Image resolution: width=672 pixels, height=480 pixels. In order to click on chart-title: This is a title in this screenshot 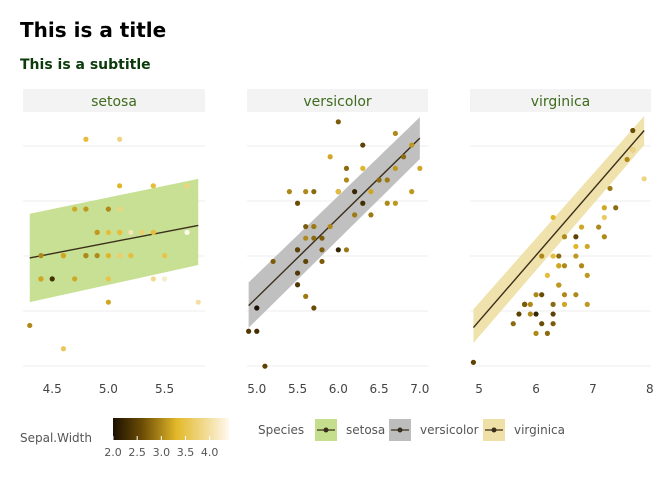, I will do `click(93, 30)`.